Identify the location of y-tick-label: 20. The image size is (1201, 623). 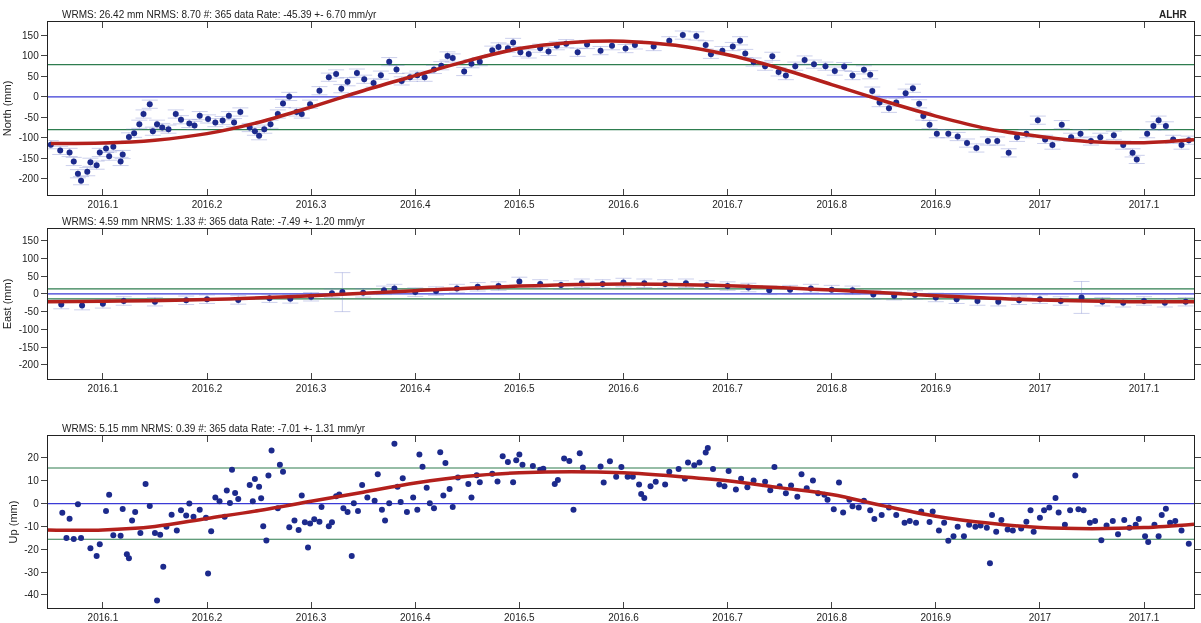
(33, 458).